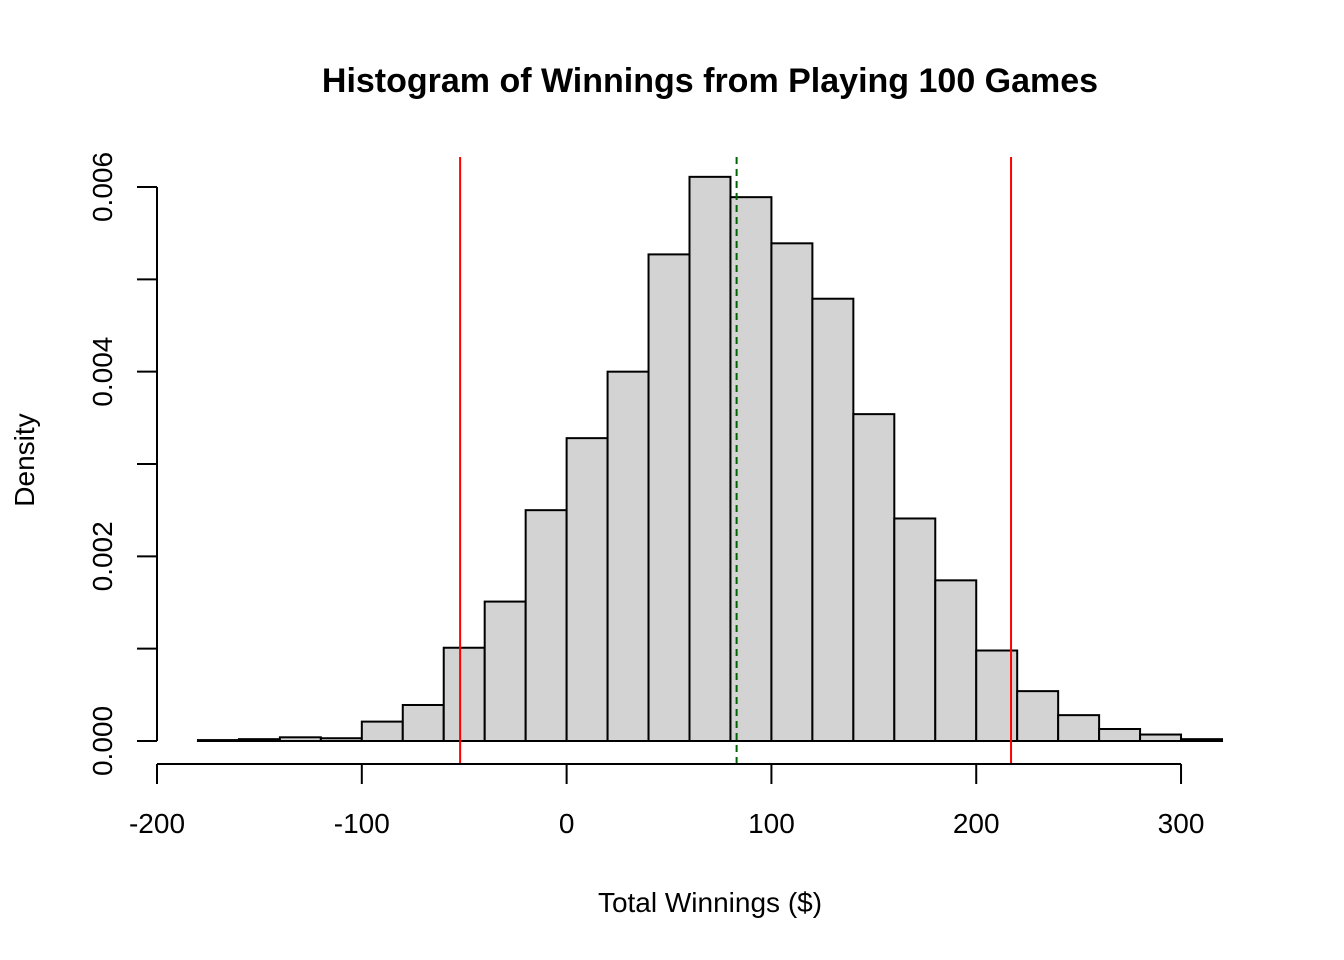 The width and height of the screenshot is (1344, 960). Describe the element at coordinates (102, 187) in the screenshot. I see `y-tick-label: 0.006` at that location.